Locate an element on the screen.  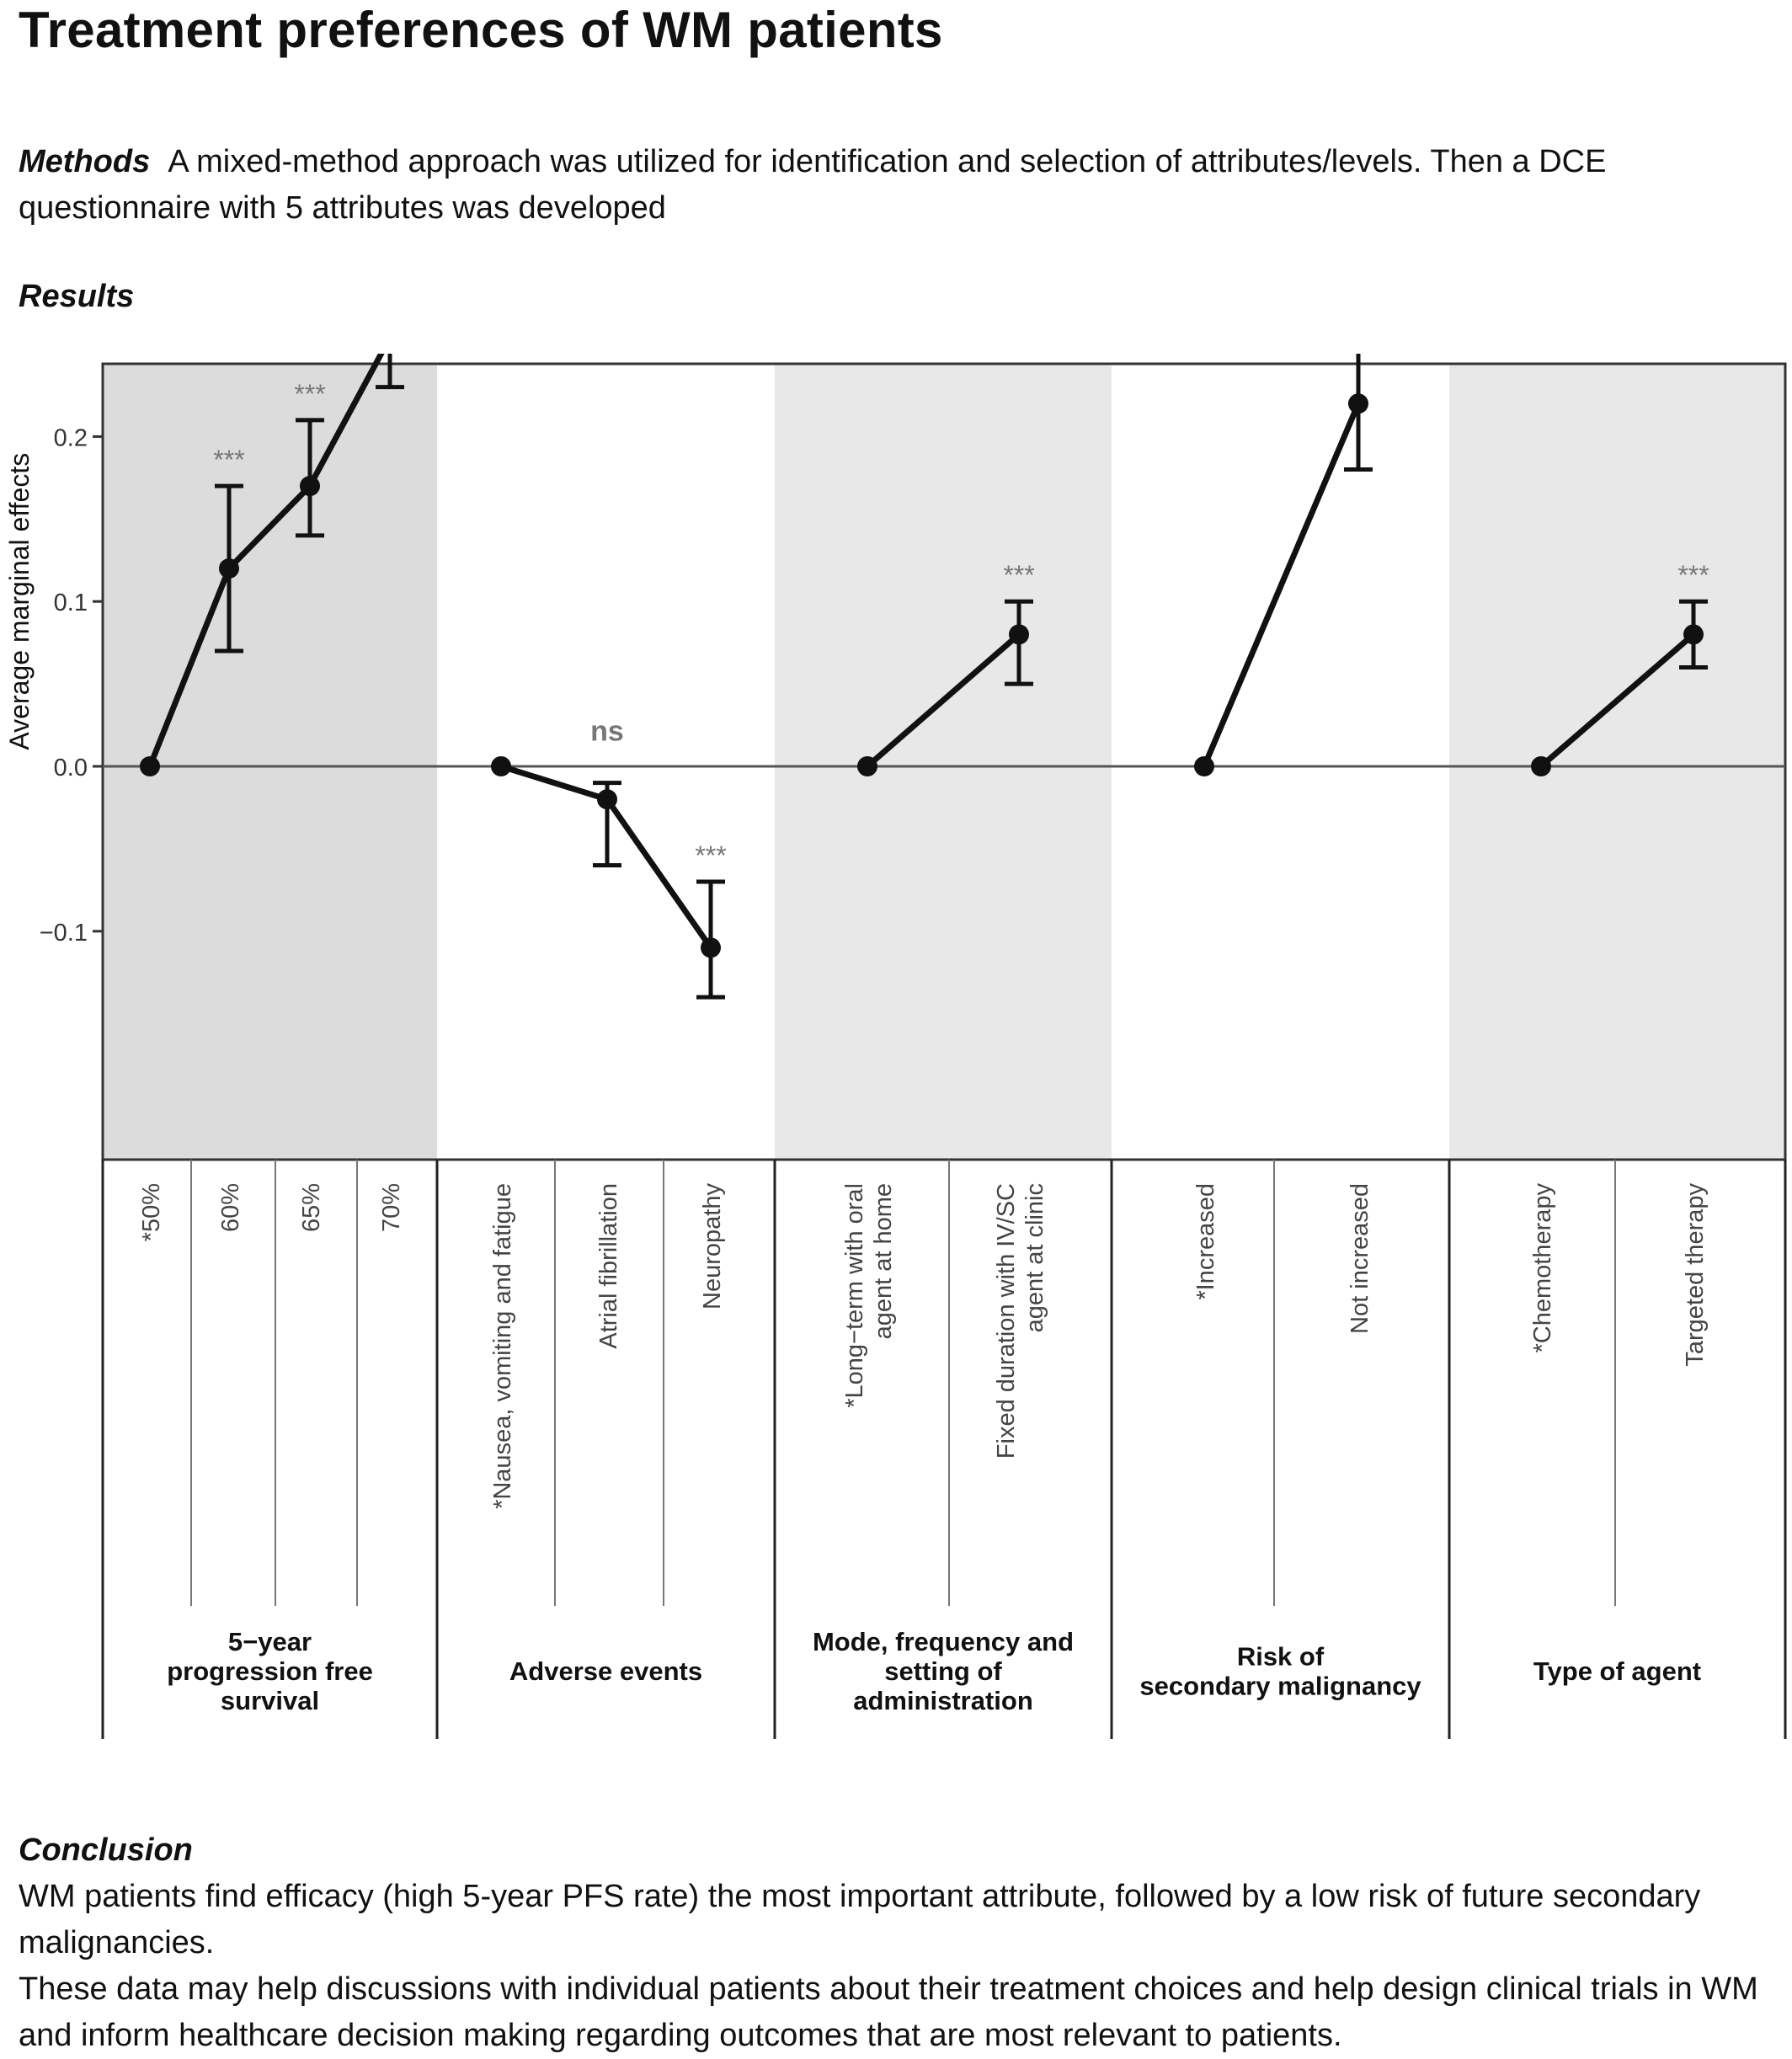
level-label: 70% is located at coordinates (391, 1207).